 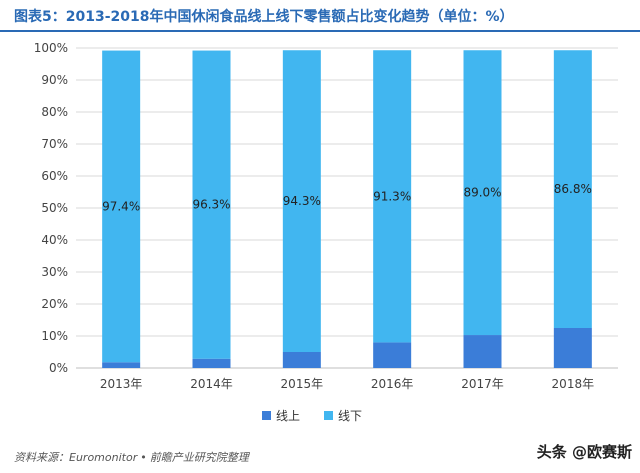 I want to click on x-tick-label: 2017年, so click(x=482, y=384).